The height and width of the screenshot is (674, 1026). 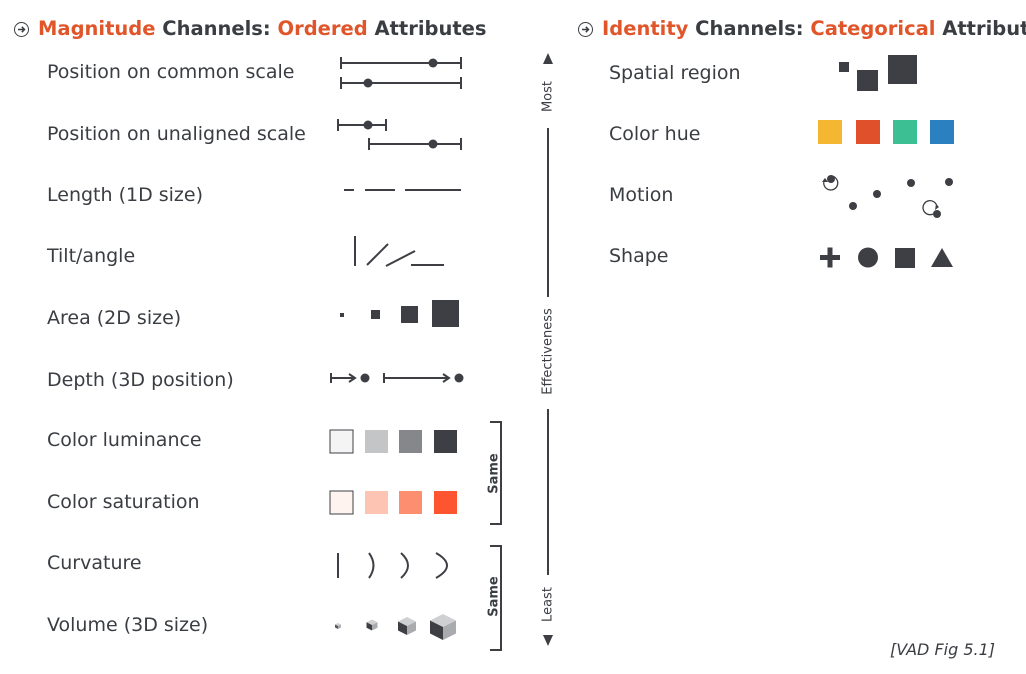 I want to click on glyph-color-hue, so click(x=886, y=132).